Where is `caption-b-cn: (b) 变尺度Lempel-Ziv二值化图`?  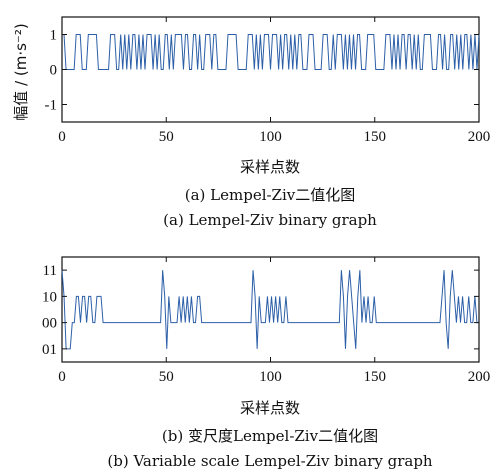 caption-b-cn: (b) 变尺度Lempel-Ziv二值化图 is located at coordinates (270, 436).